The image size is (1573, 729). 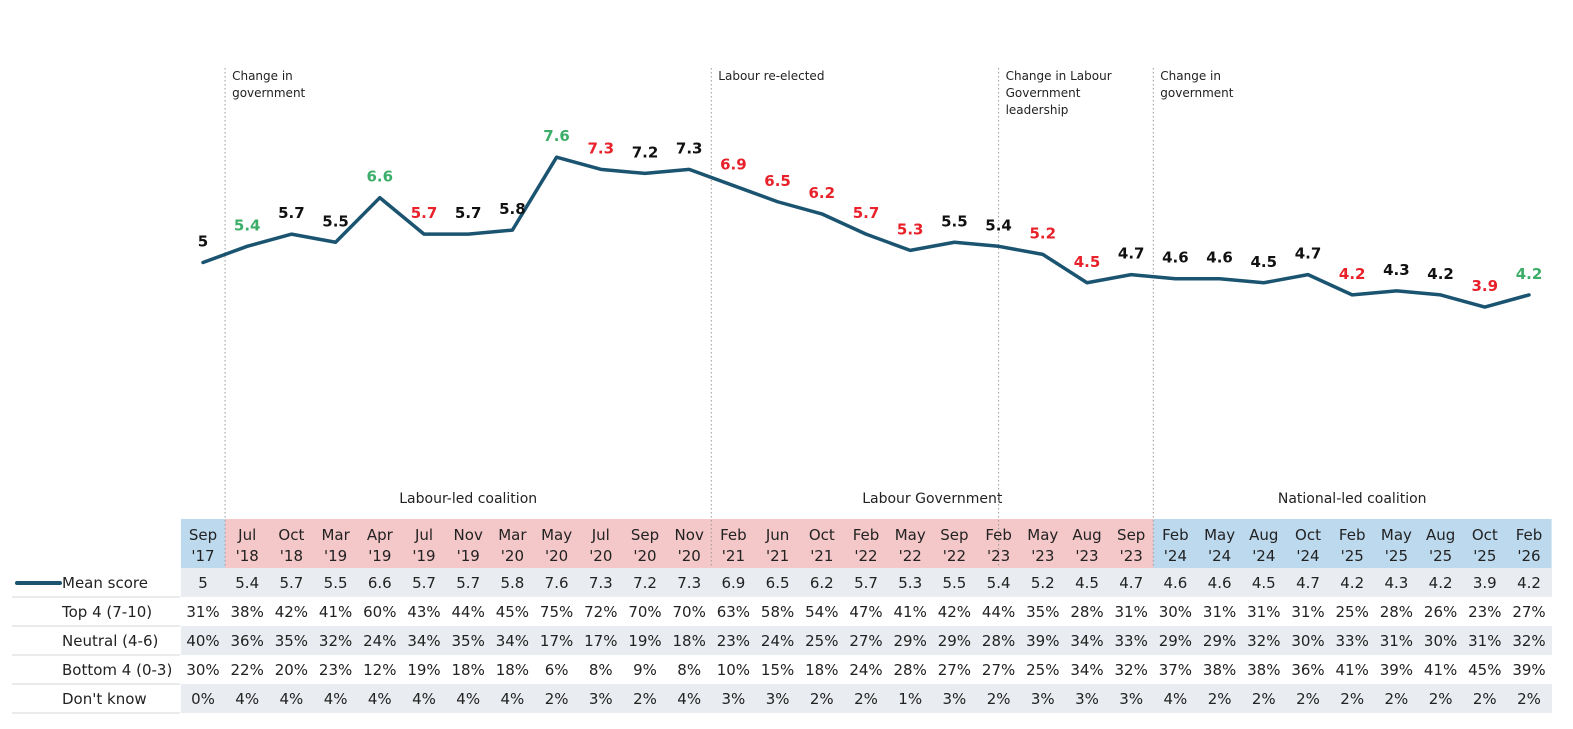 What do you see at coordinates (777, 181) in the screenshot?
I see `data-label: 6.5` at bounding box center [777, 181].